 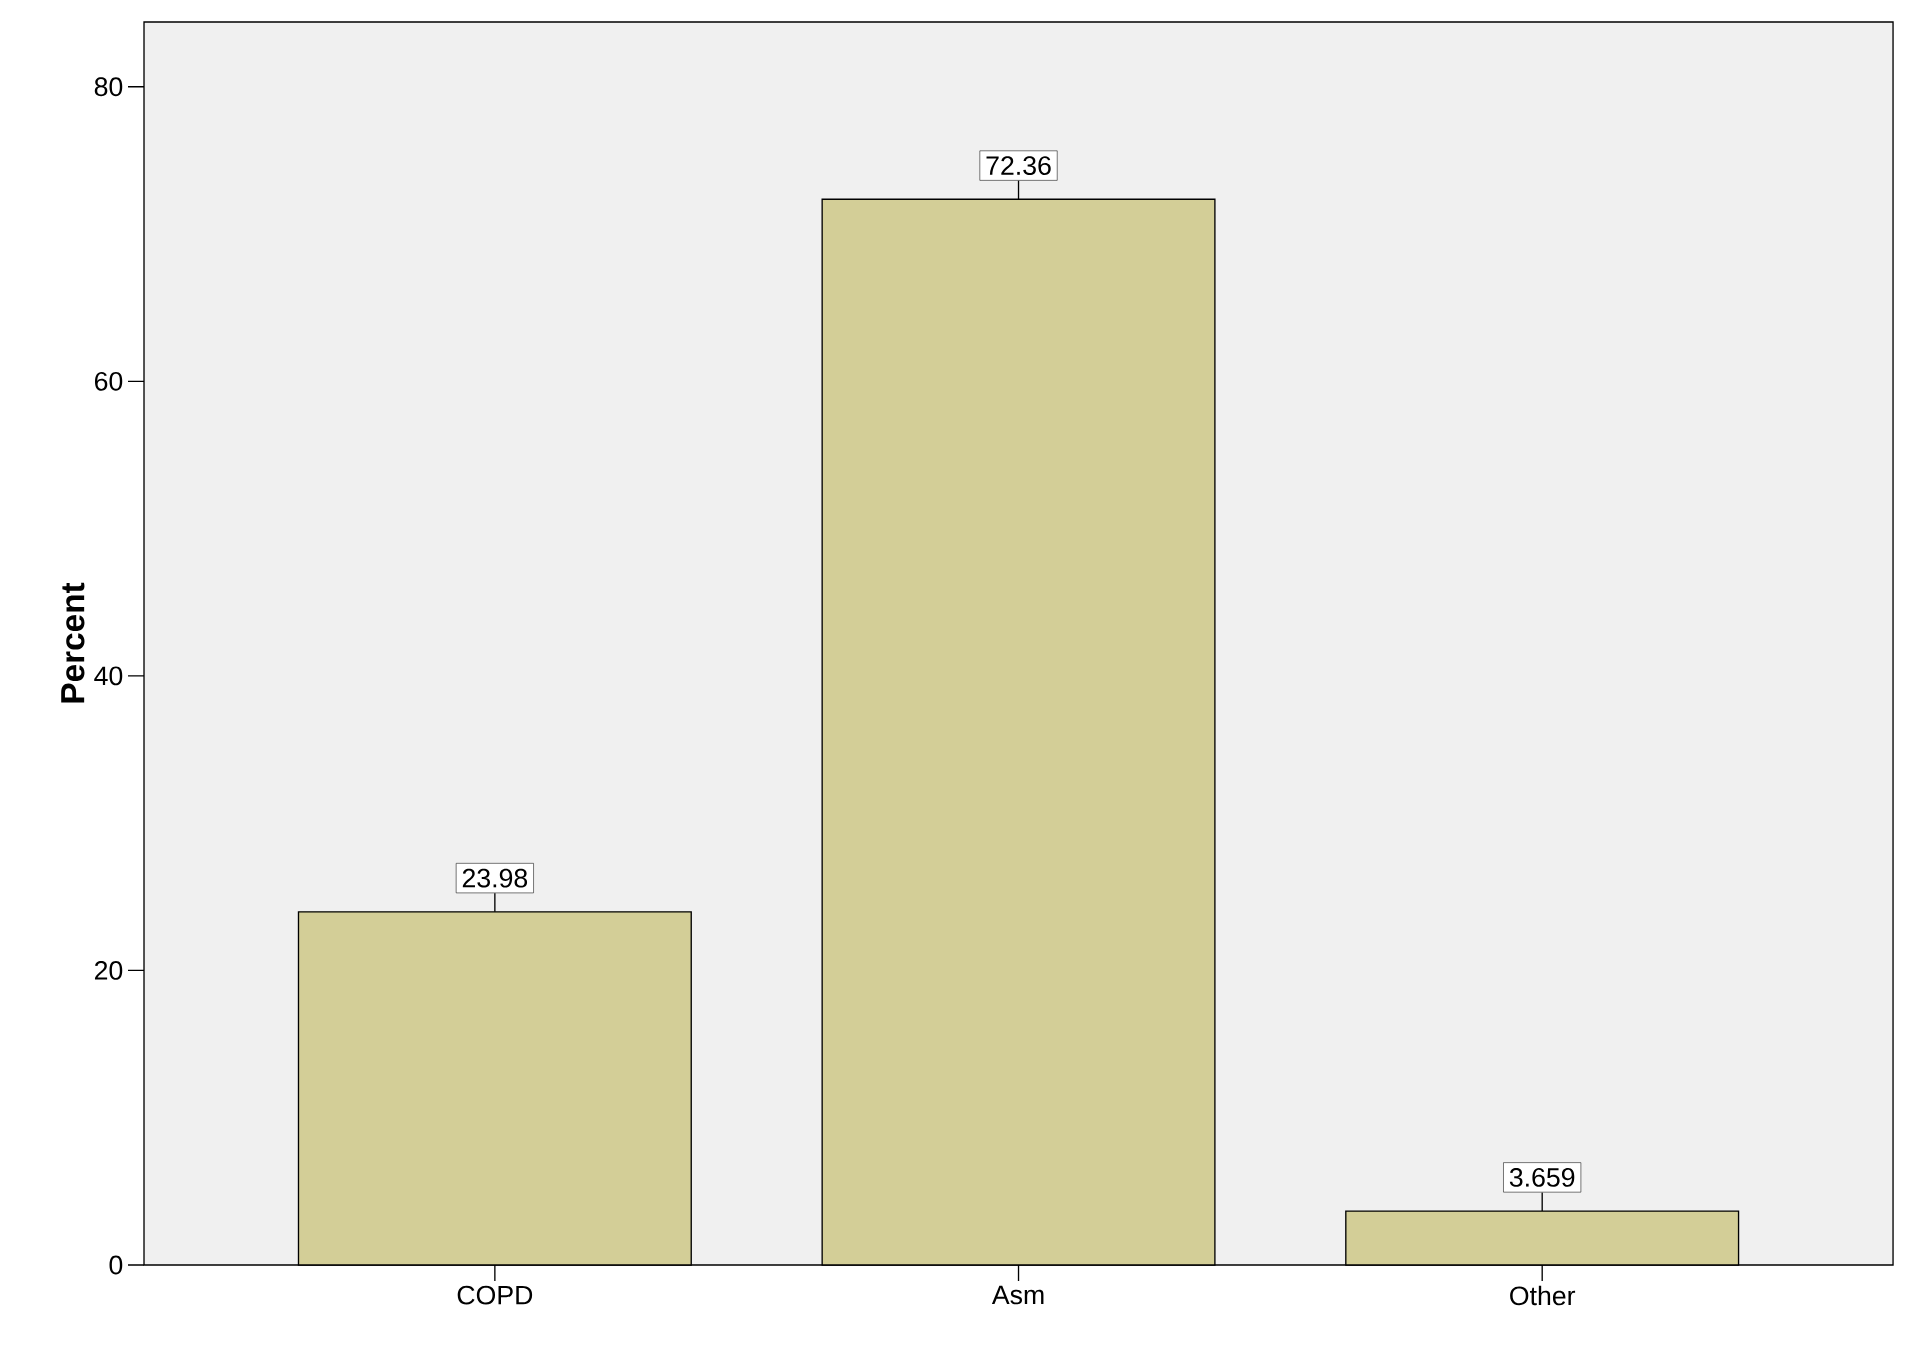 What do you see at coordinates (495, 878) in the screenshot?
I see `data-label: 23.98` at bounding box center [495, 878].